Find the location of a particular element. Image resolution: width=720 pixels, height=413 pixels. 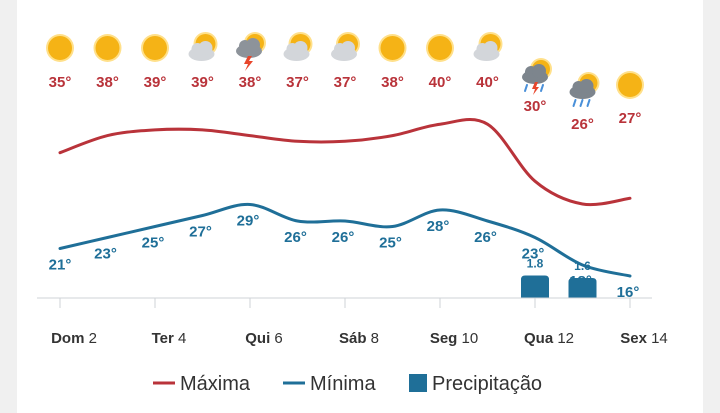

x-tick-label: Dom 2 is located at coordinates (74, 338).